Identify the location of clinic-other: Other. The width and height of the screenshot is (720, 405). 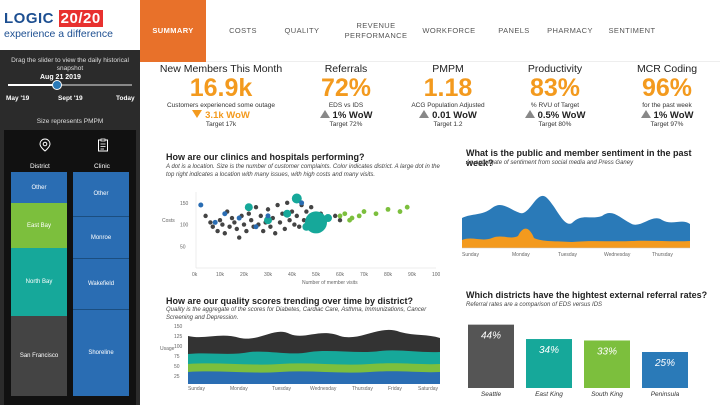
(101, 194).